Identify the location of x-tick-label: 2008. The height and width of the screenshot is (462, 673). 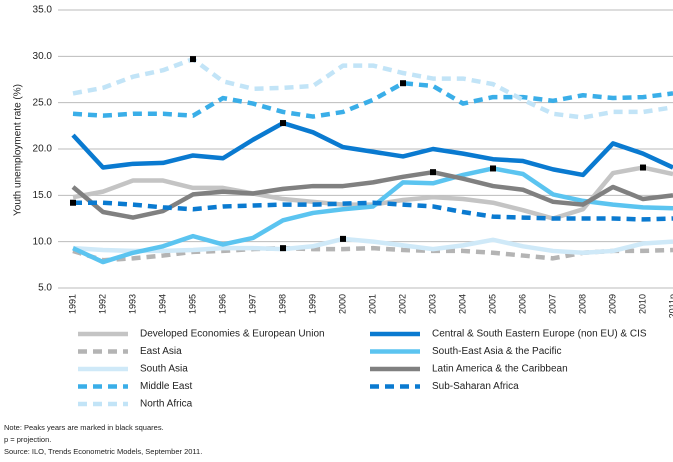
(582, 304).